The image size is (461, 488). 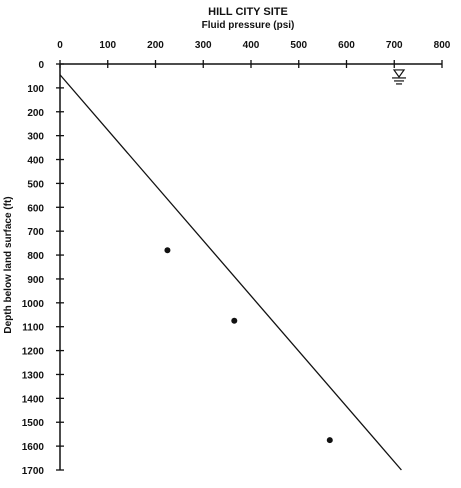 I want to click on y-tick-label: 1600, so click(x=33, y=447).